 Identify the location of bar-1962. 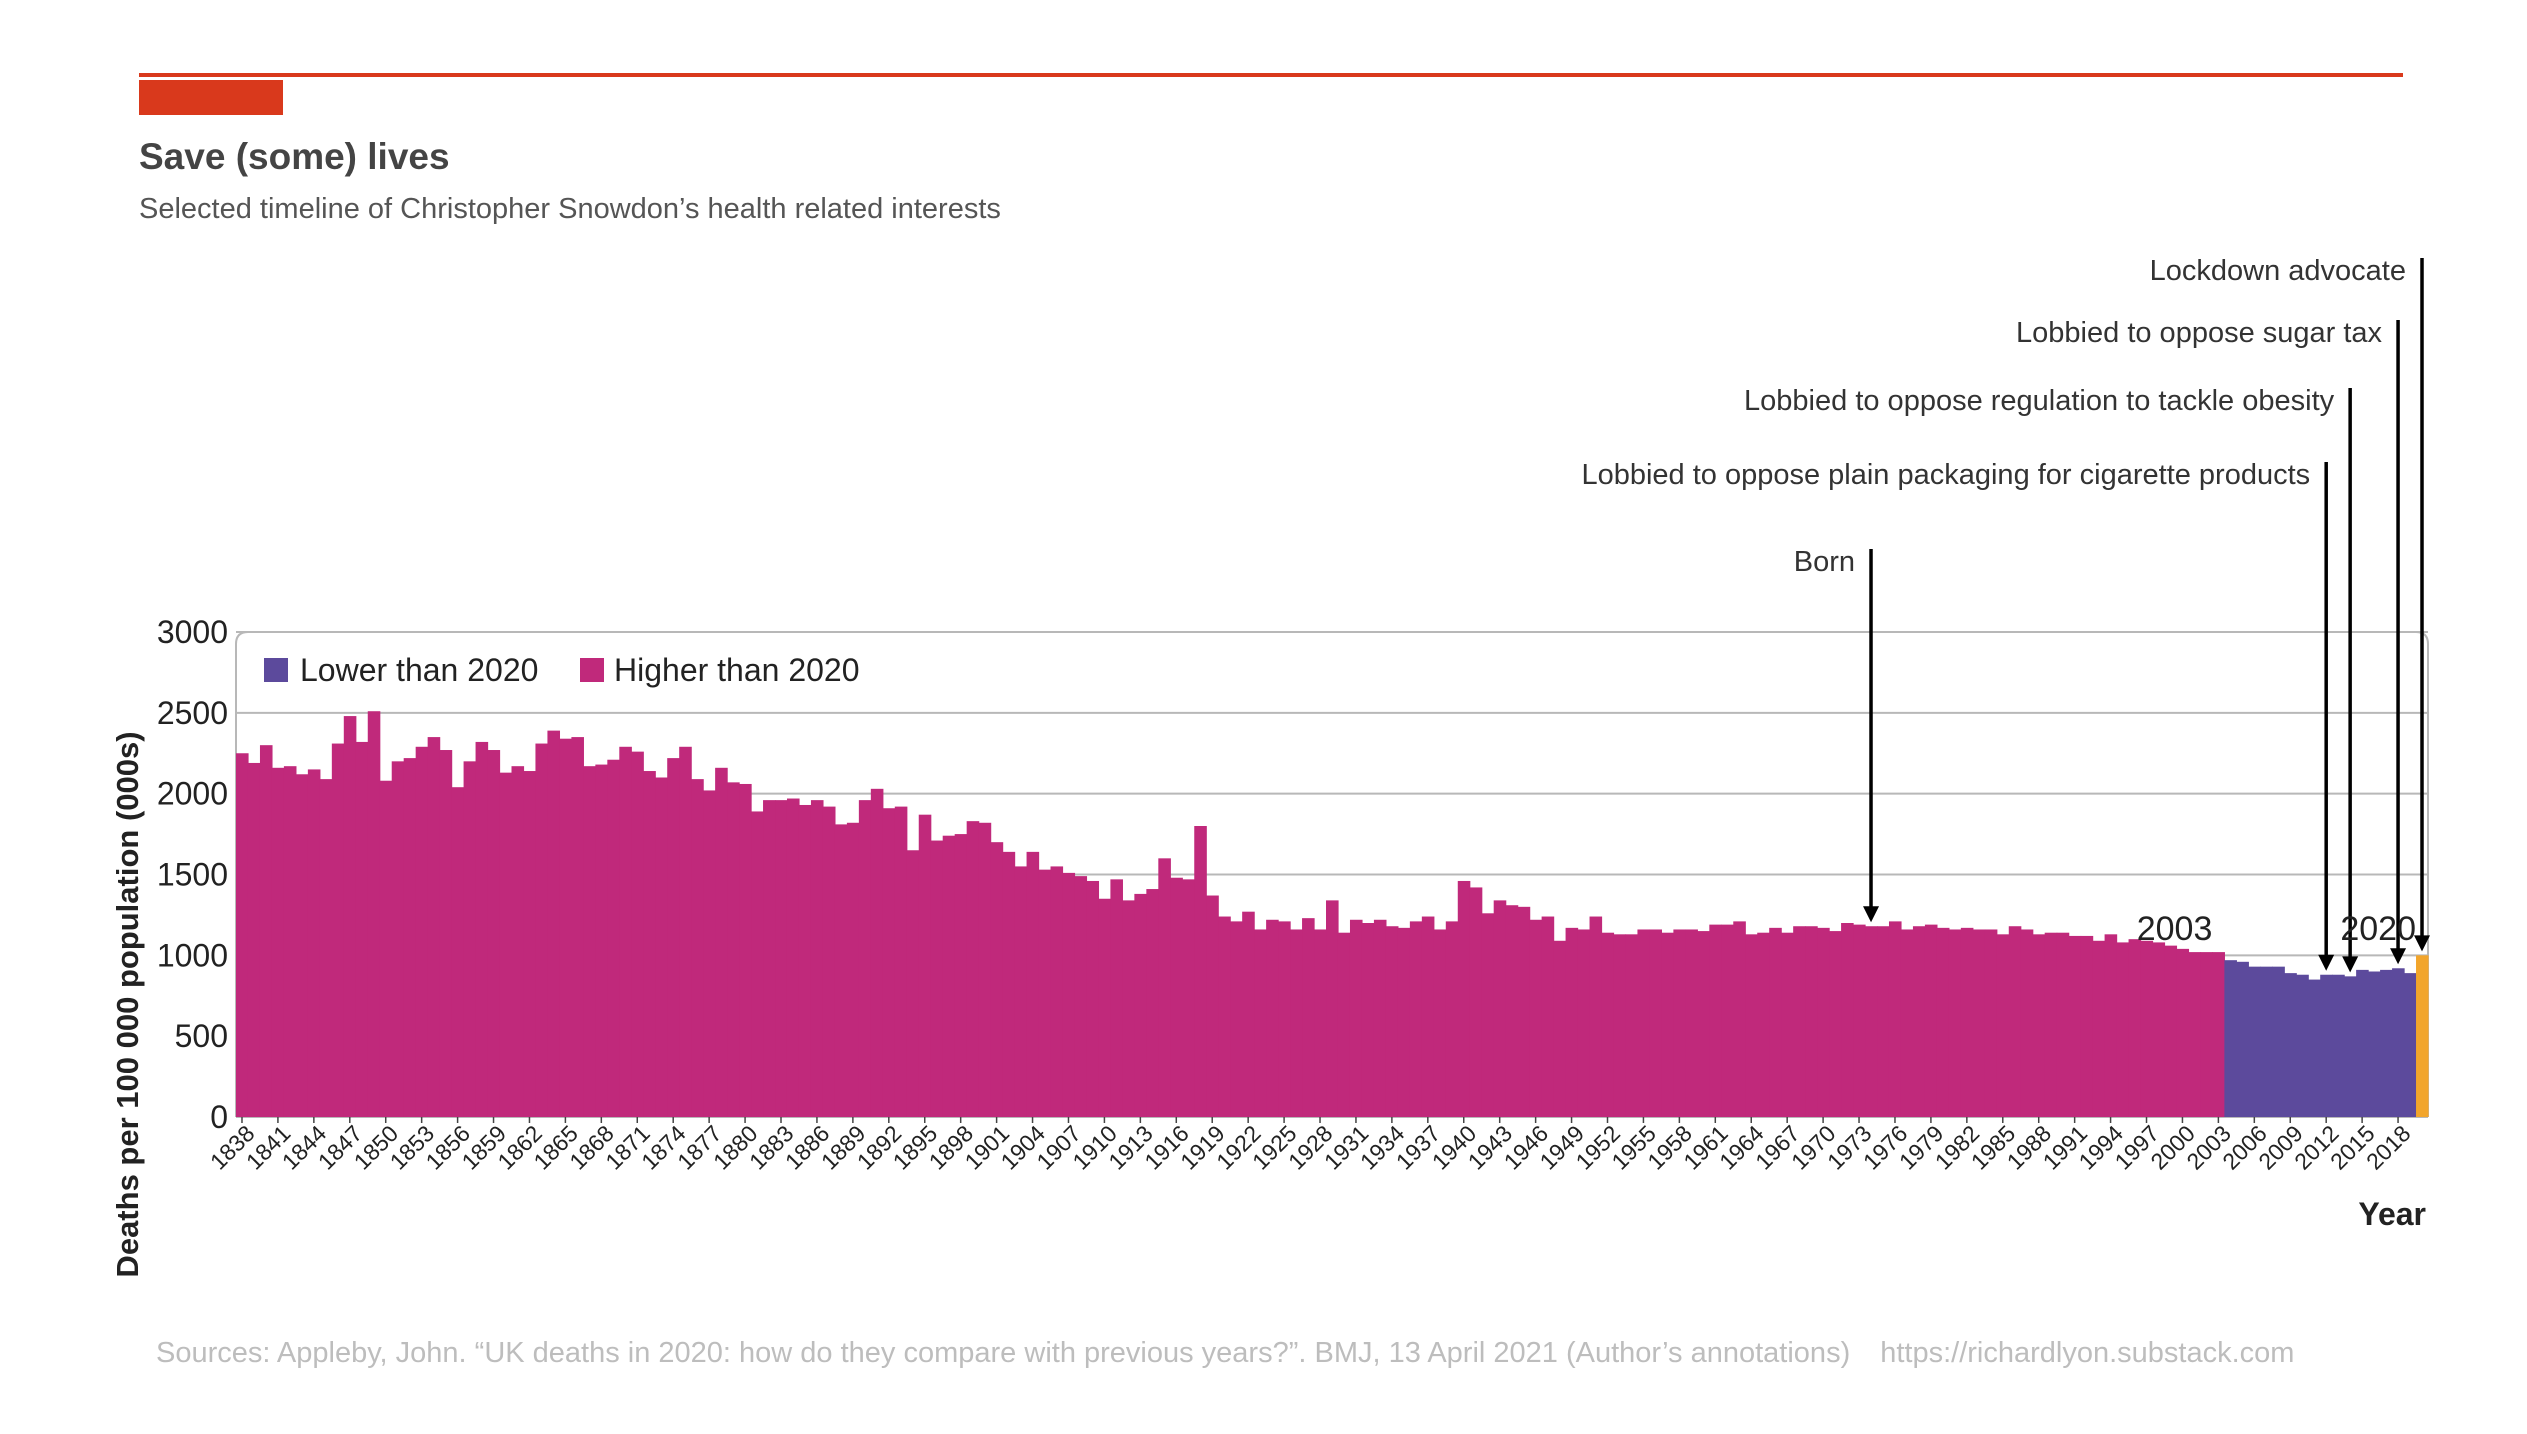
(1727, 1020).